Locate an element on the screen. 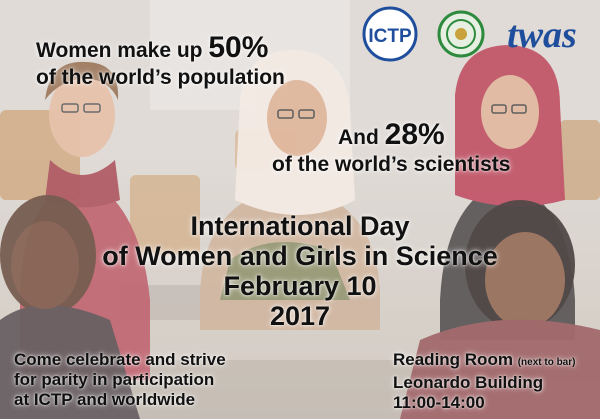 Image resolution: width=600 pixels, height=419 pixels. academy-seal-logo is located at coordinates (461, 34).